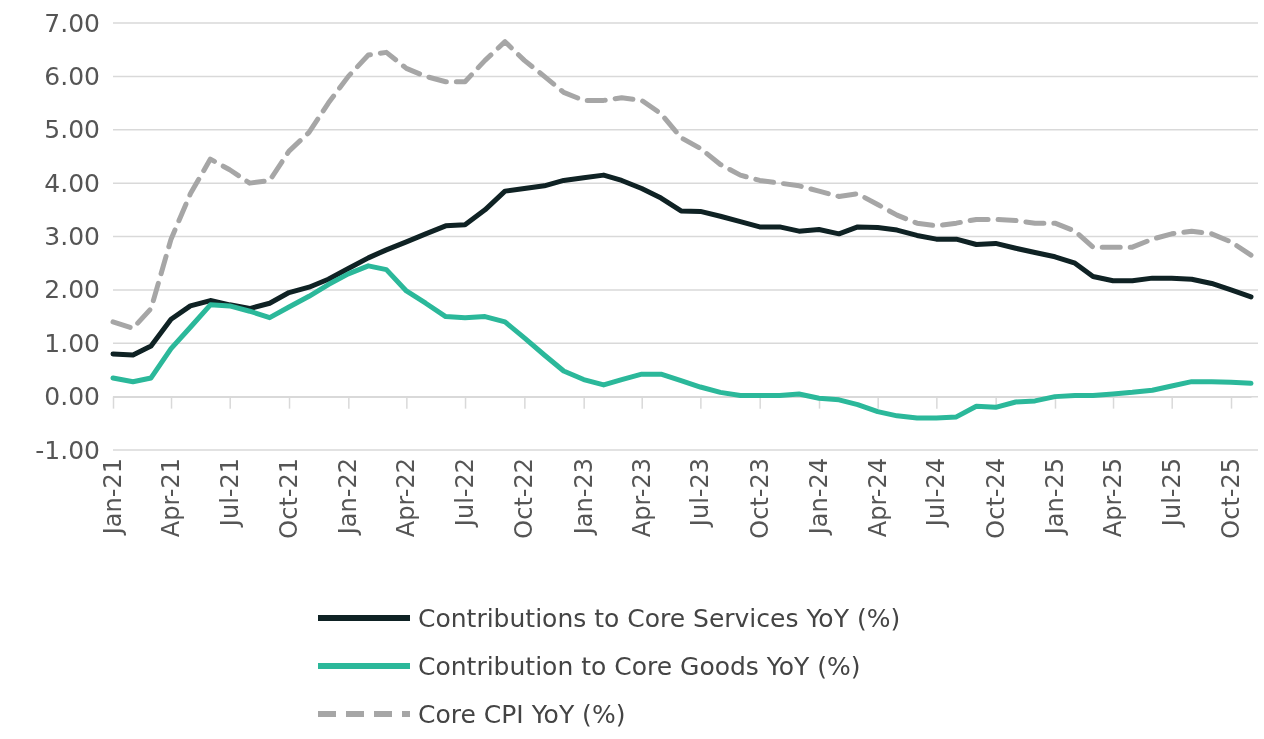 Image resolution: width=1264 pixels, height=739 pixels. I want to click on legend-label: Contribution to Core Goods YoY (%), so click(639, 666).